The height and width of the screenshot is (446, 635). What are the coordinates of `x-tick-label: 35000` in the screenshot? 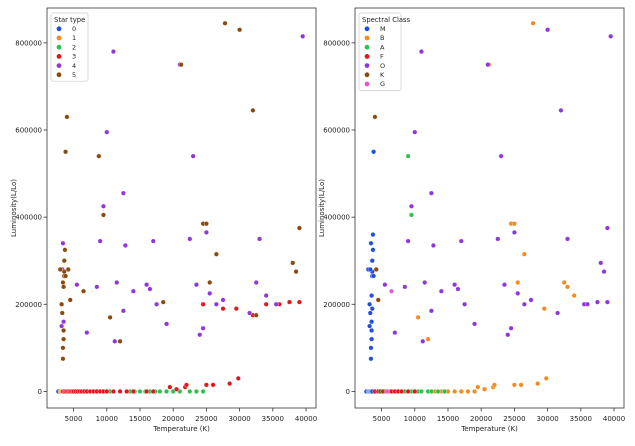 It's located at (273, 419).